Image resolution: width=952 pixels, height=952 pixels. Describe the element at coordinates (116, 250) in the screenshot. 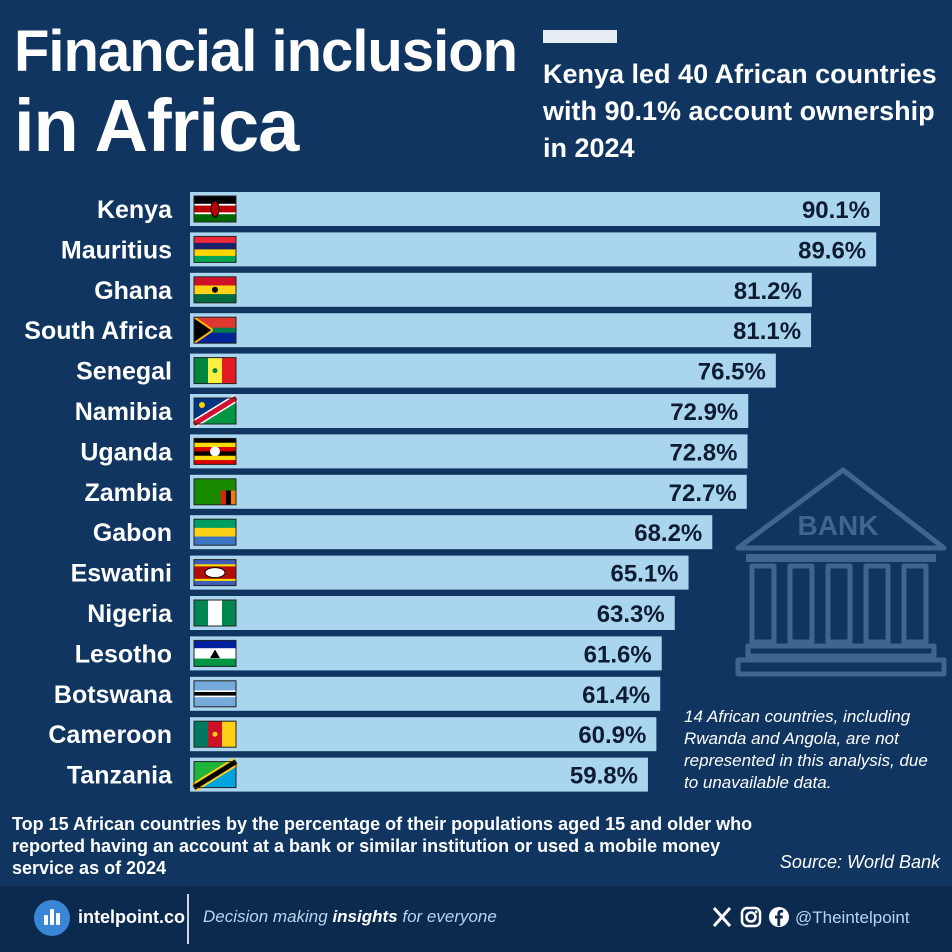

I see `category-label-1: Mauritius` at that location.